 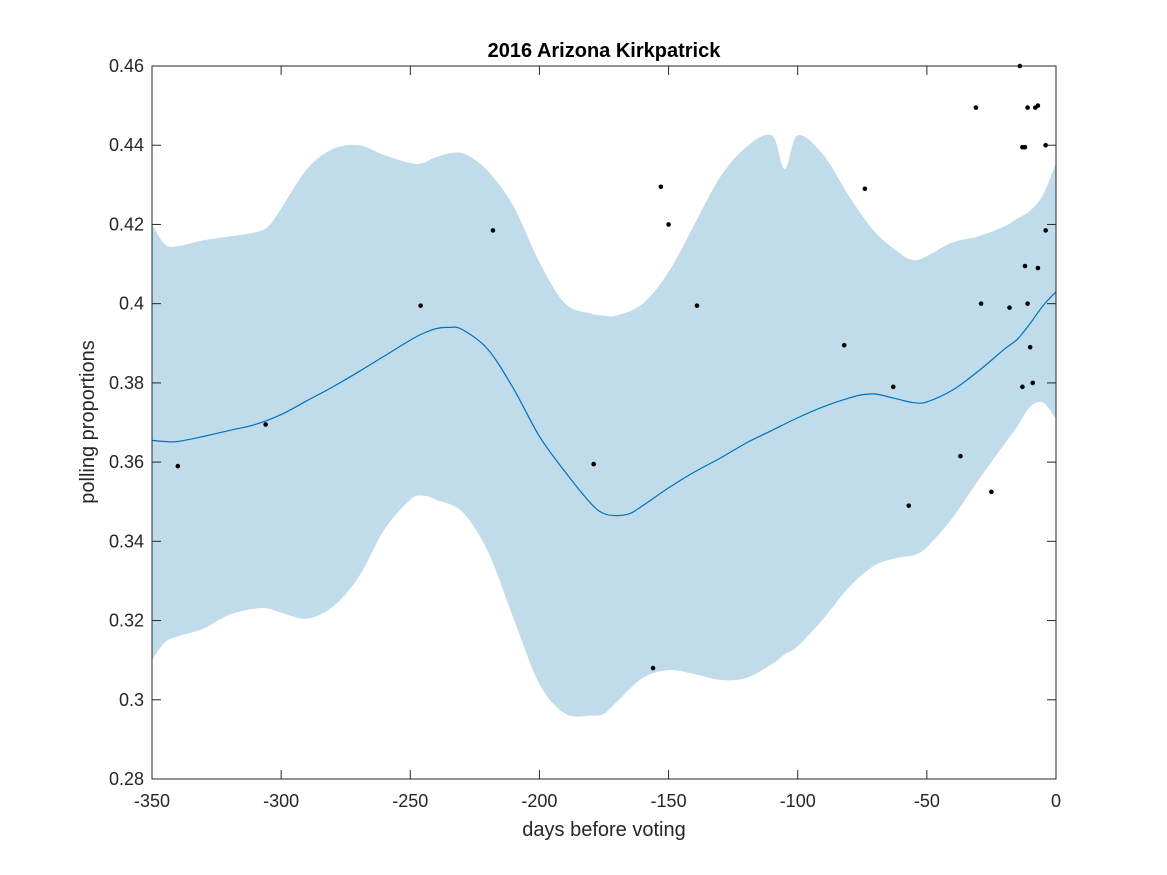 What do you see at coordinates (539, 801) in the screenshot?
I see `x-tick-label: -200` at bounding box center [539, 801].